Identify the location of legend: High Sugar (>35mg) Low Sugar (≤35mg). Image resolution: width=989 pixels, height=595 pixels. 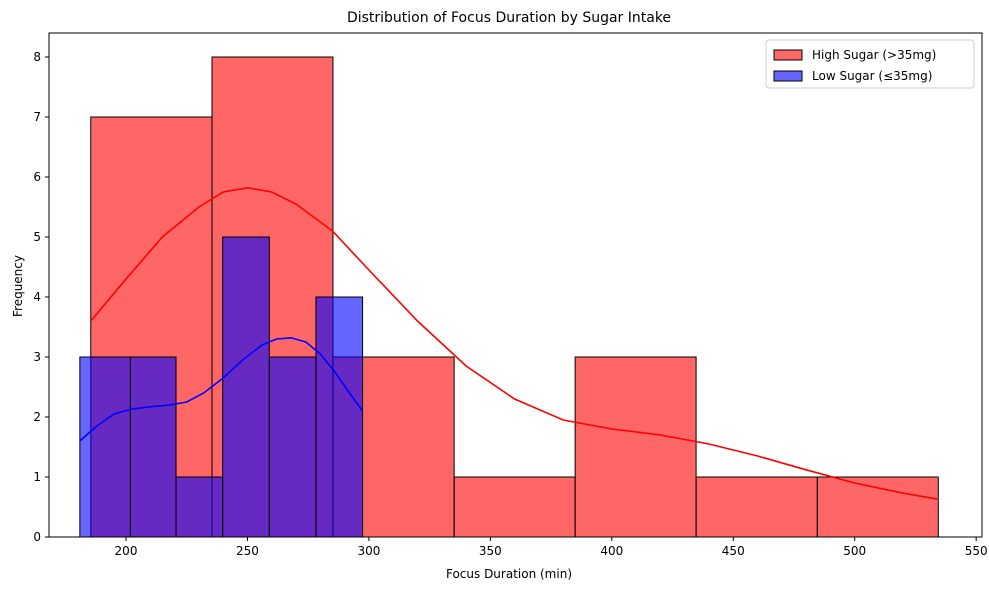
(870, 64).